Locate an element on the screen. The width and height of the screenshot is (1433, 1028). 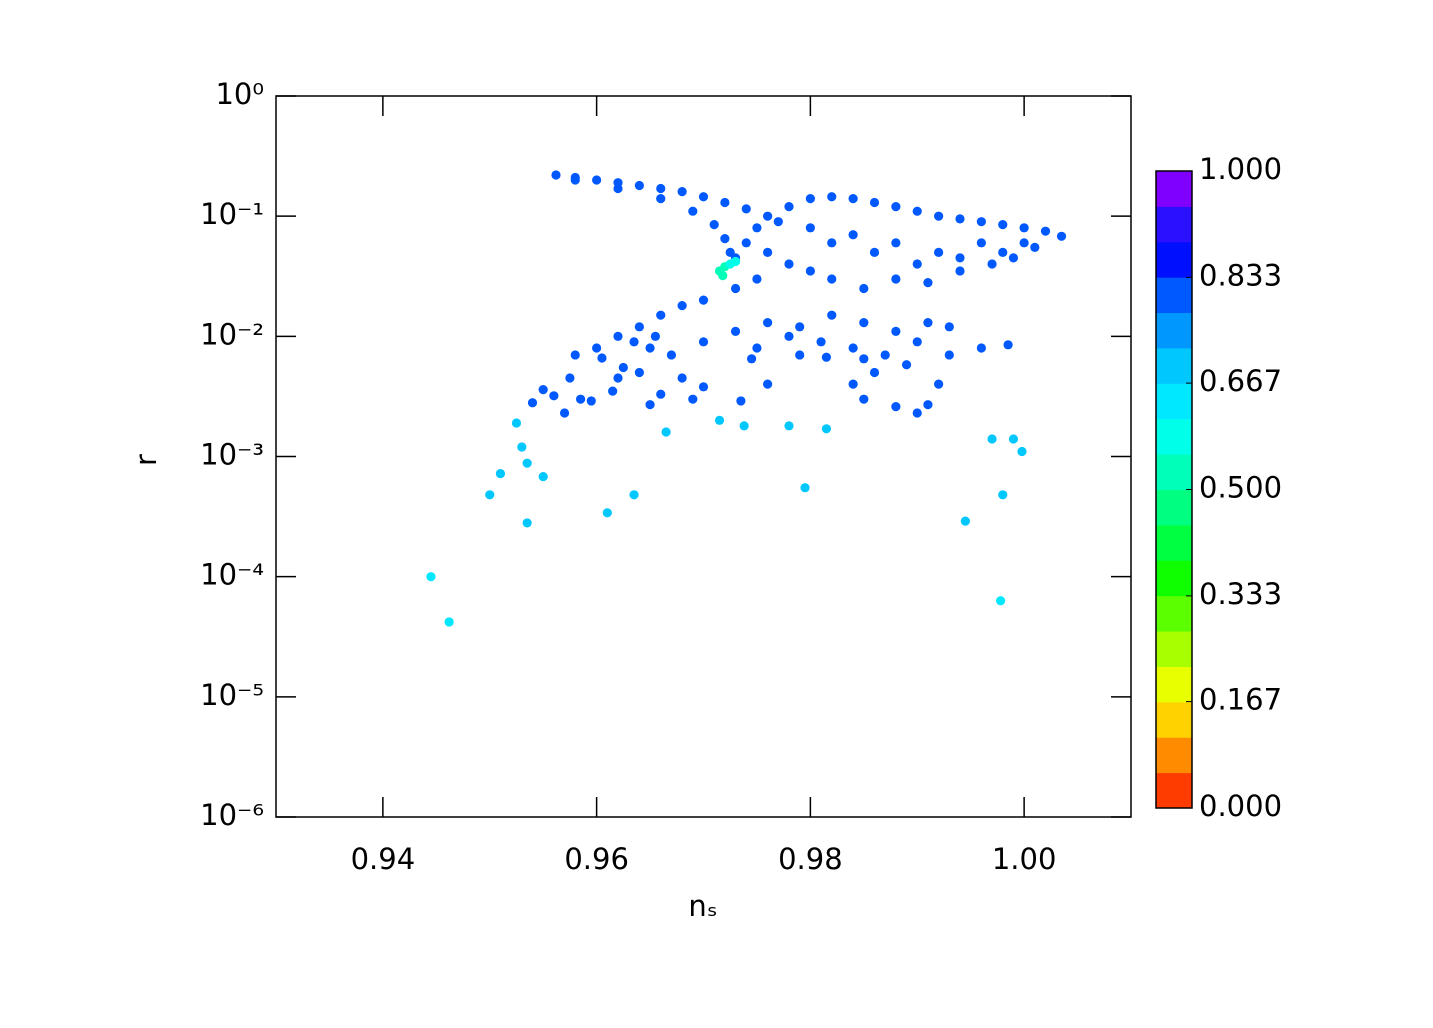
colorbar-tick-label: 0.333 is located at coordinates (1240, 594).